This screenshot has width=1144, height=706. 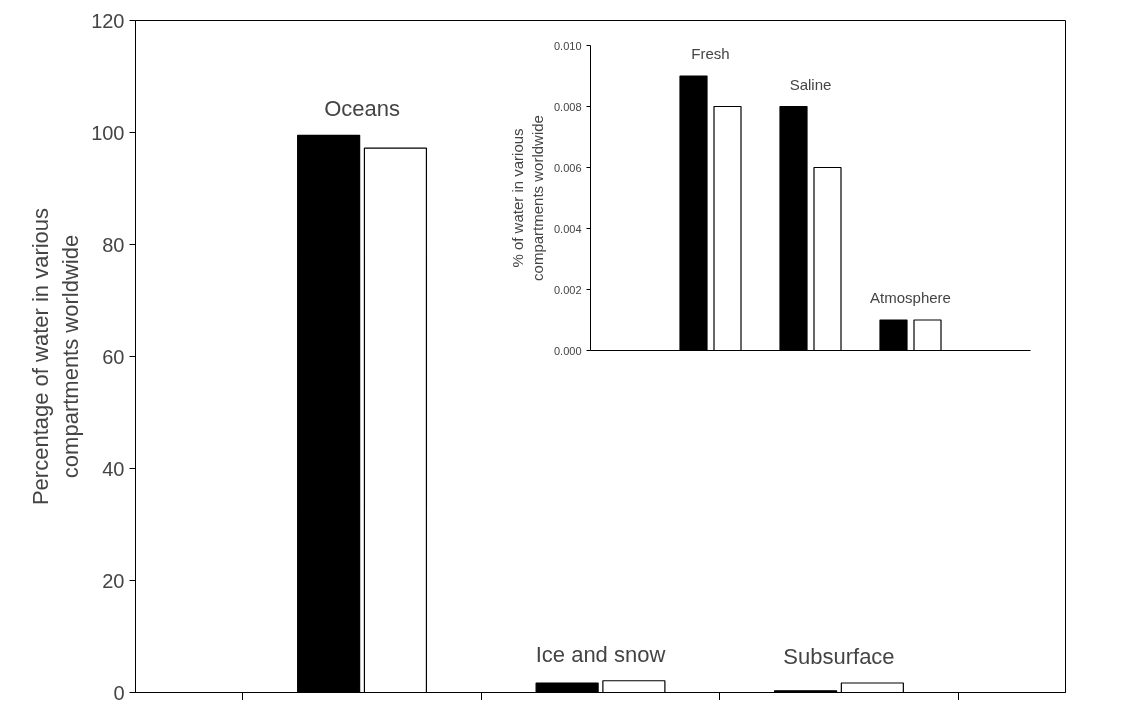 What do you see at coordinates (567, 167) in the screenshot?
I see `y-tick-label: 0.006` at bounding box center [567, 167].